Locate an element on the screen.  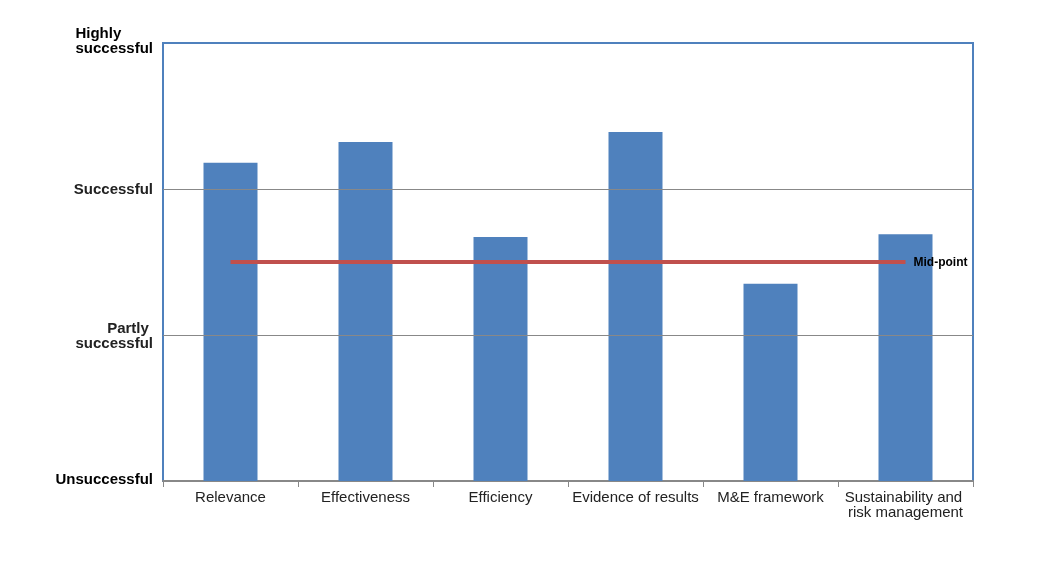
x-tick-label: Evidence of results is located at coordinates (635, 496).